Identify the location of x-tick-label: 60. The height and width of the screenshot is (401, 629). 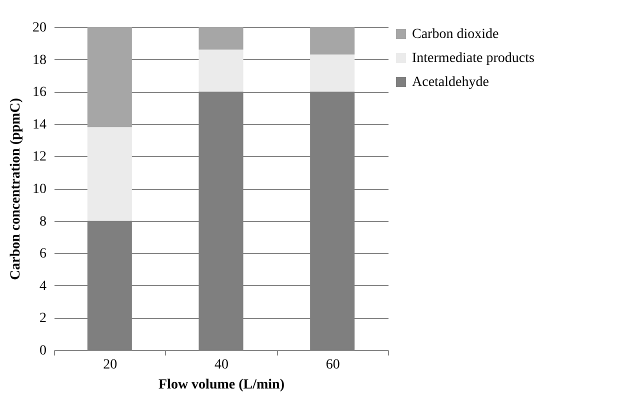
(333, 365).